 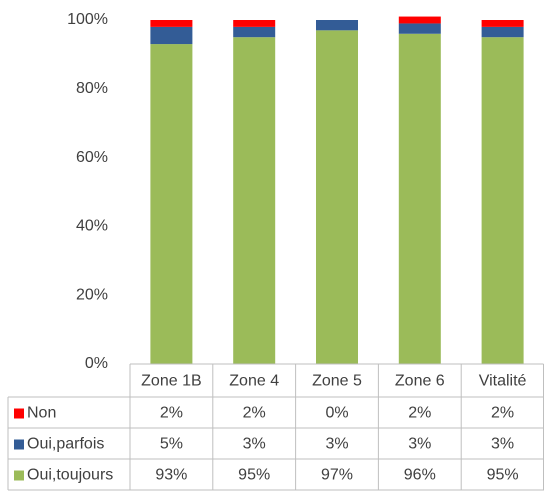 What do you see at coordinates (92, 88) in the screenshot?
I see `y-tick-label: 80%` at bounding box center [92, 88].